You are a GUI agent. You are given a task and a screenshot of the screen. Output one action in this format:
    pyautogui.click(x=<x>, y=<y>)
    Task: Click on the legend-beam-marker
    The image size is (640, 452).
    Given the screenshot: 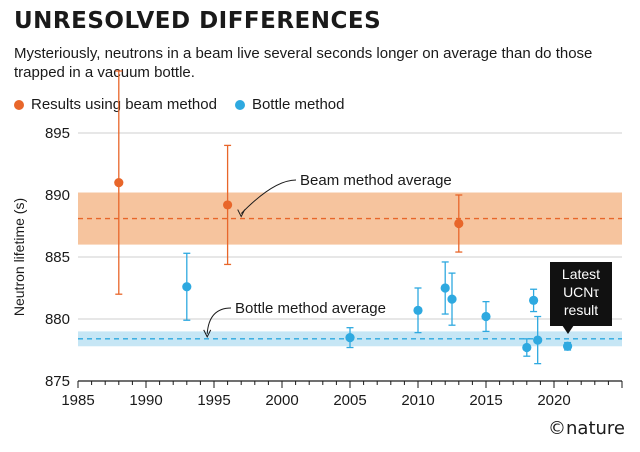 What is the action you would take?
    pyautogui.click(x=19, y=104)
    